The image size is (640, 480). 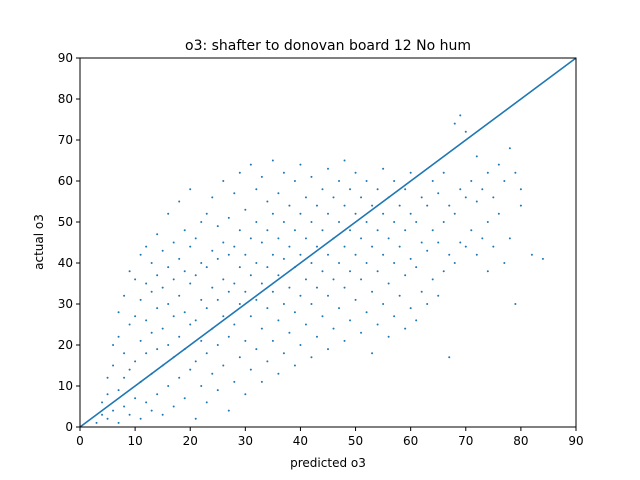 I want to click on y-tick-label: 10, so click(x=65, y=386).